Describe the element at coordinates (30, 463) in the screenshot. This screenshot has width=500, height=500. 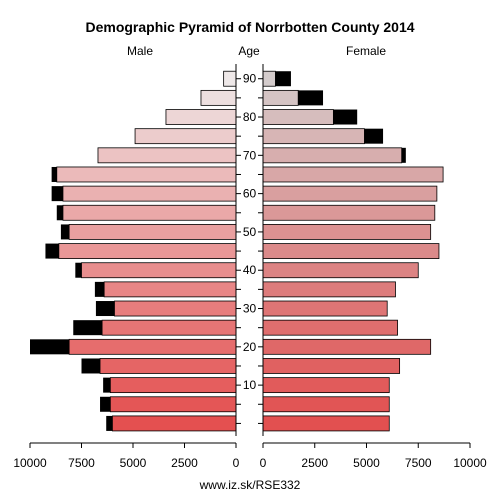
I see `x-tick-label-male: 10000` at that location.